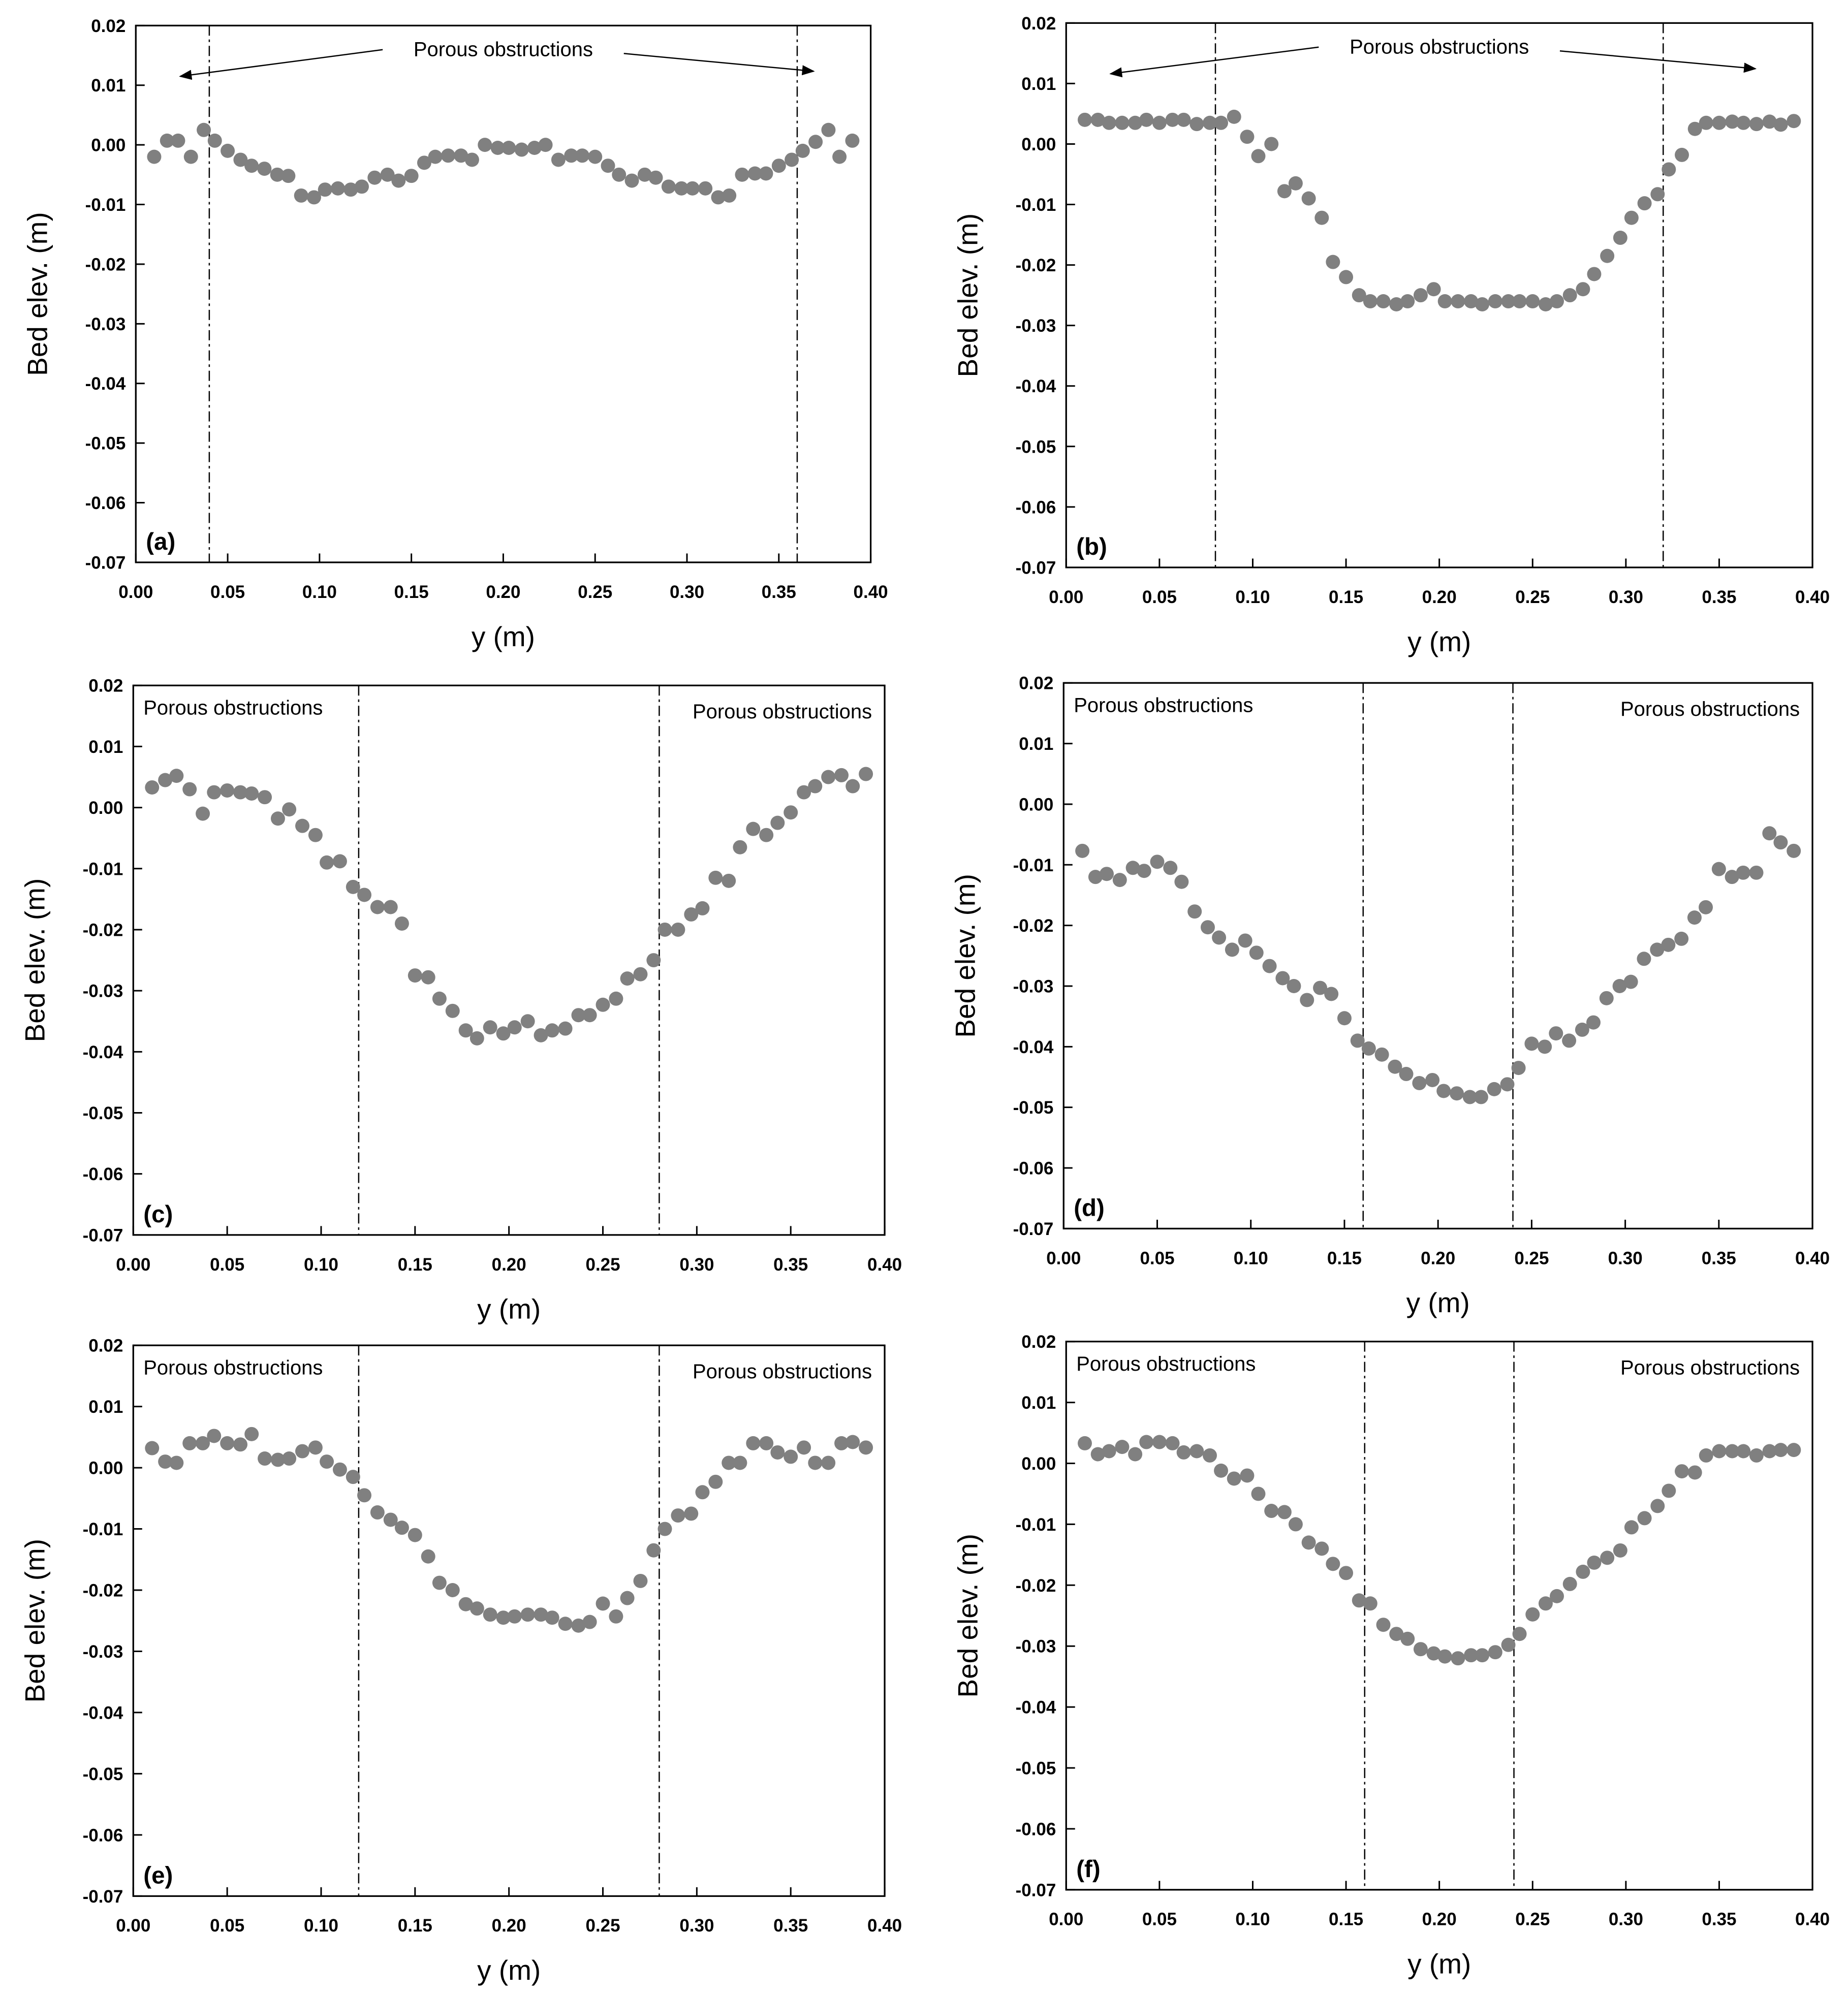 This screenshot has height=1994, width=1848. Describe the element at coordinates (1251, 1258) in the screenshot. I see `x-tick-label: 0.10` at that location.